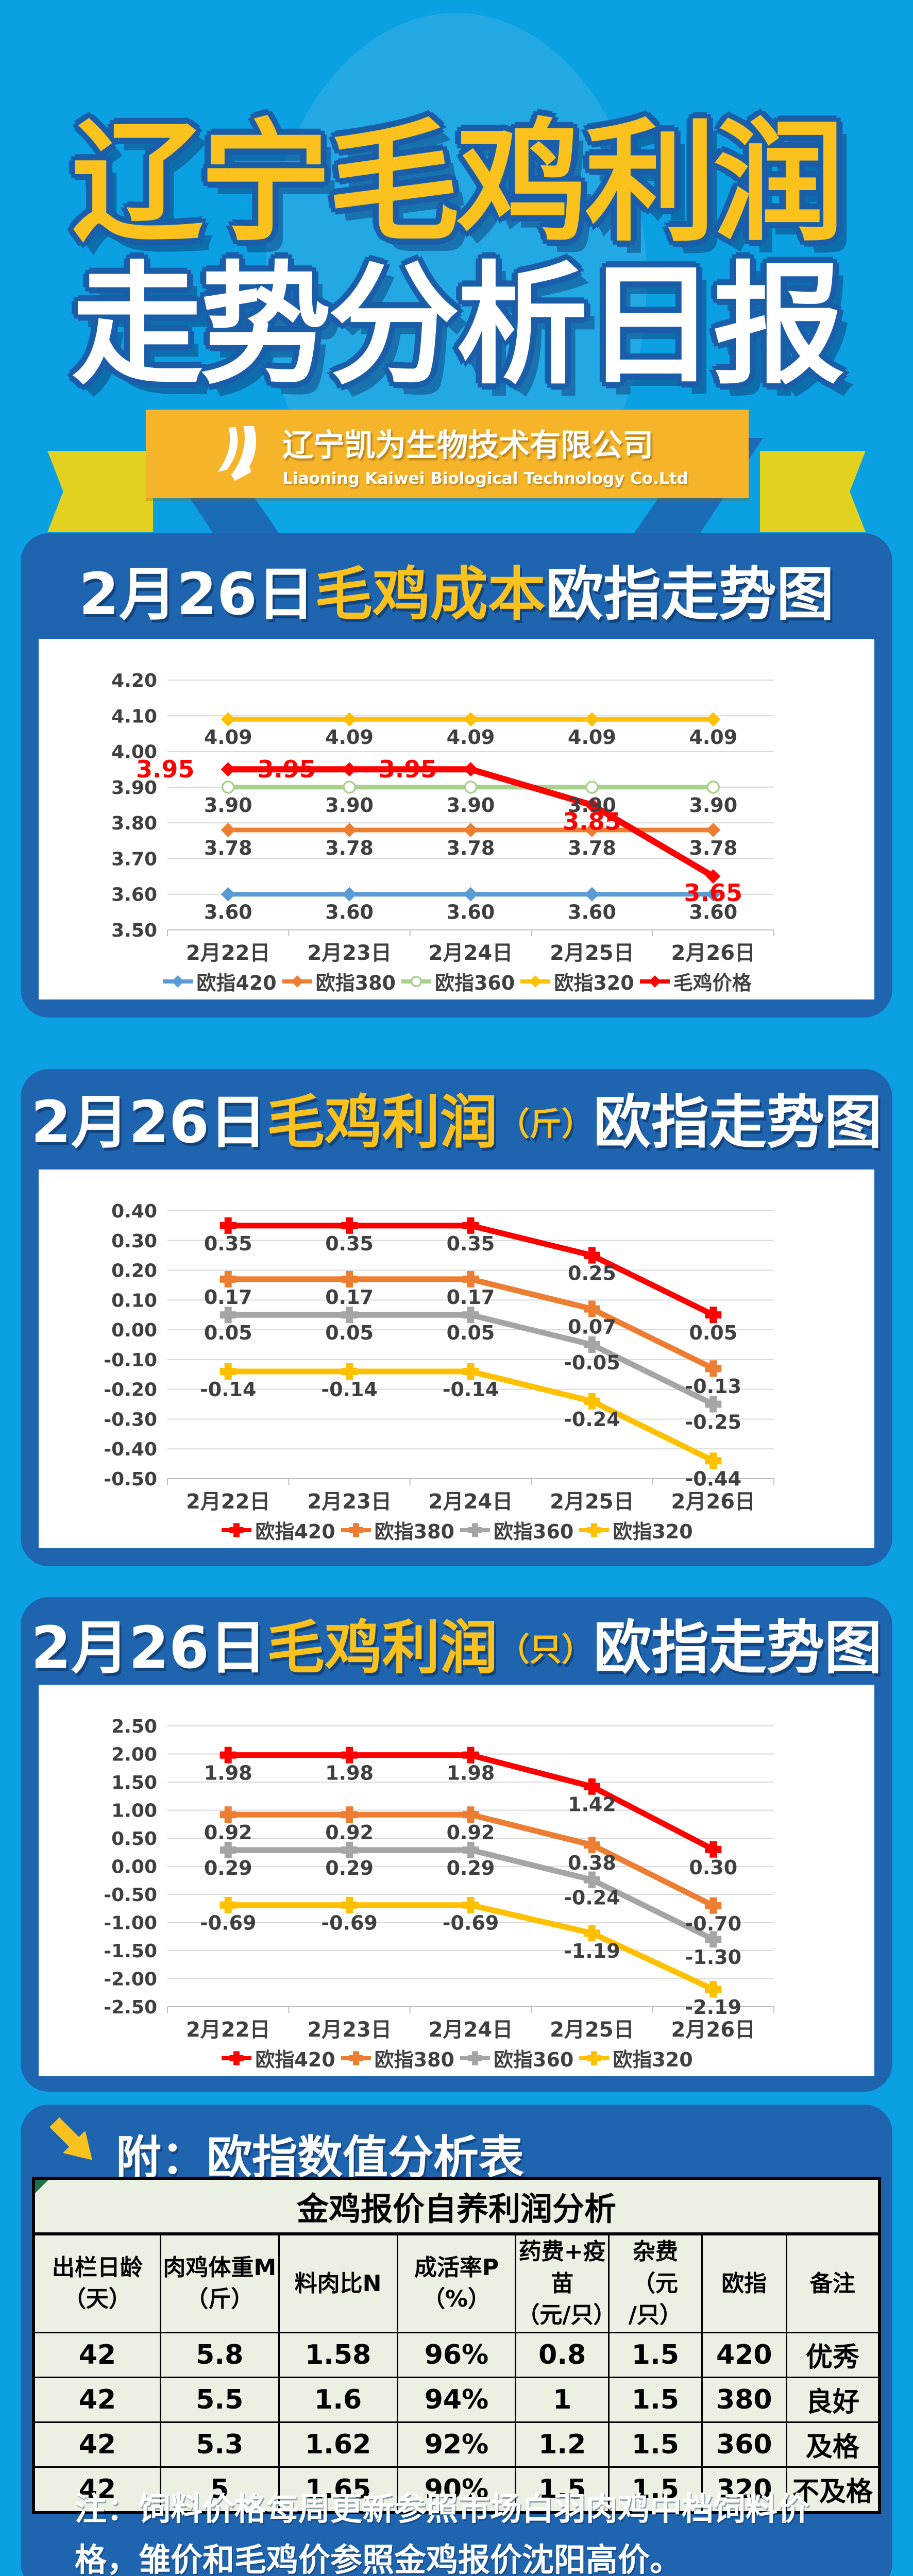 This screenshot has height=2576, width=913. I want to click on svg-text: 4.00, so click(134, 752).